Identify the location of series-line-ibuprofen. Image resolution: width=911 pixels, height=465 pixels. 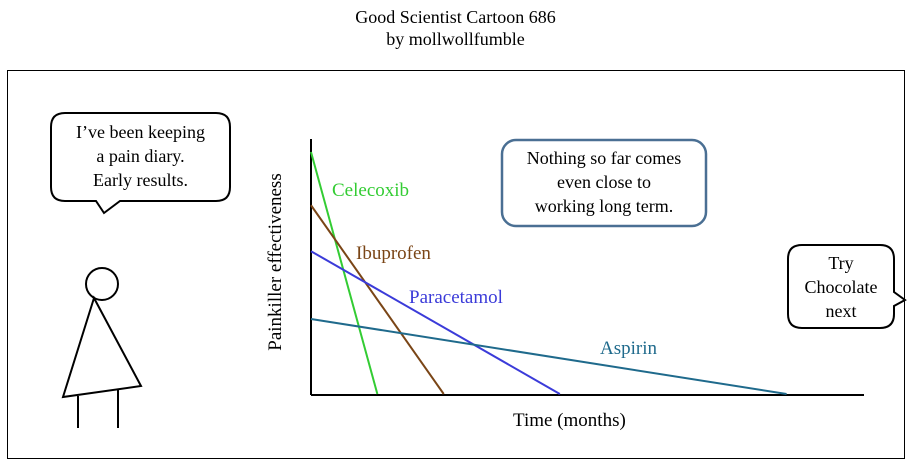
(377, 299).